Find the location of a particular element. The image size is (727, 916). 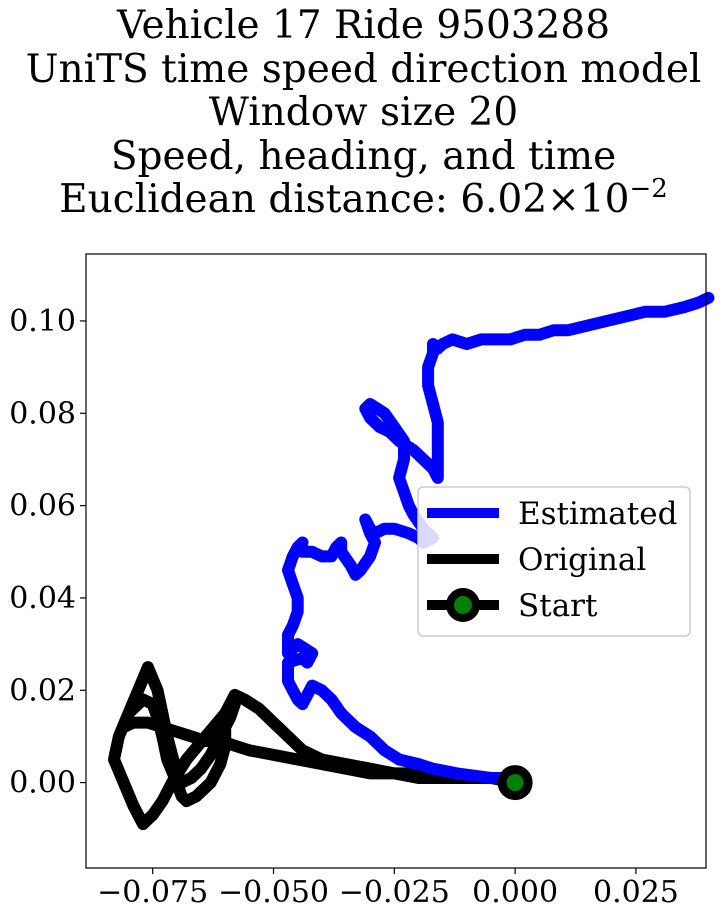

legend-label-original: Original is located at coordinates (582, 560).